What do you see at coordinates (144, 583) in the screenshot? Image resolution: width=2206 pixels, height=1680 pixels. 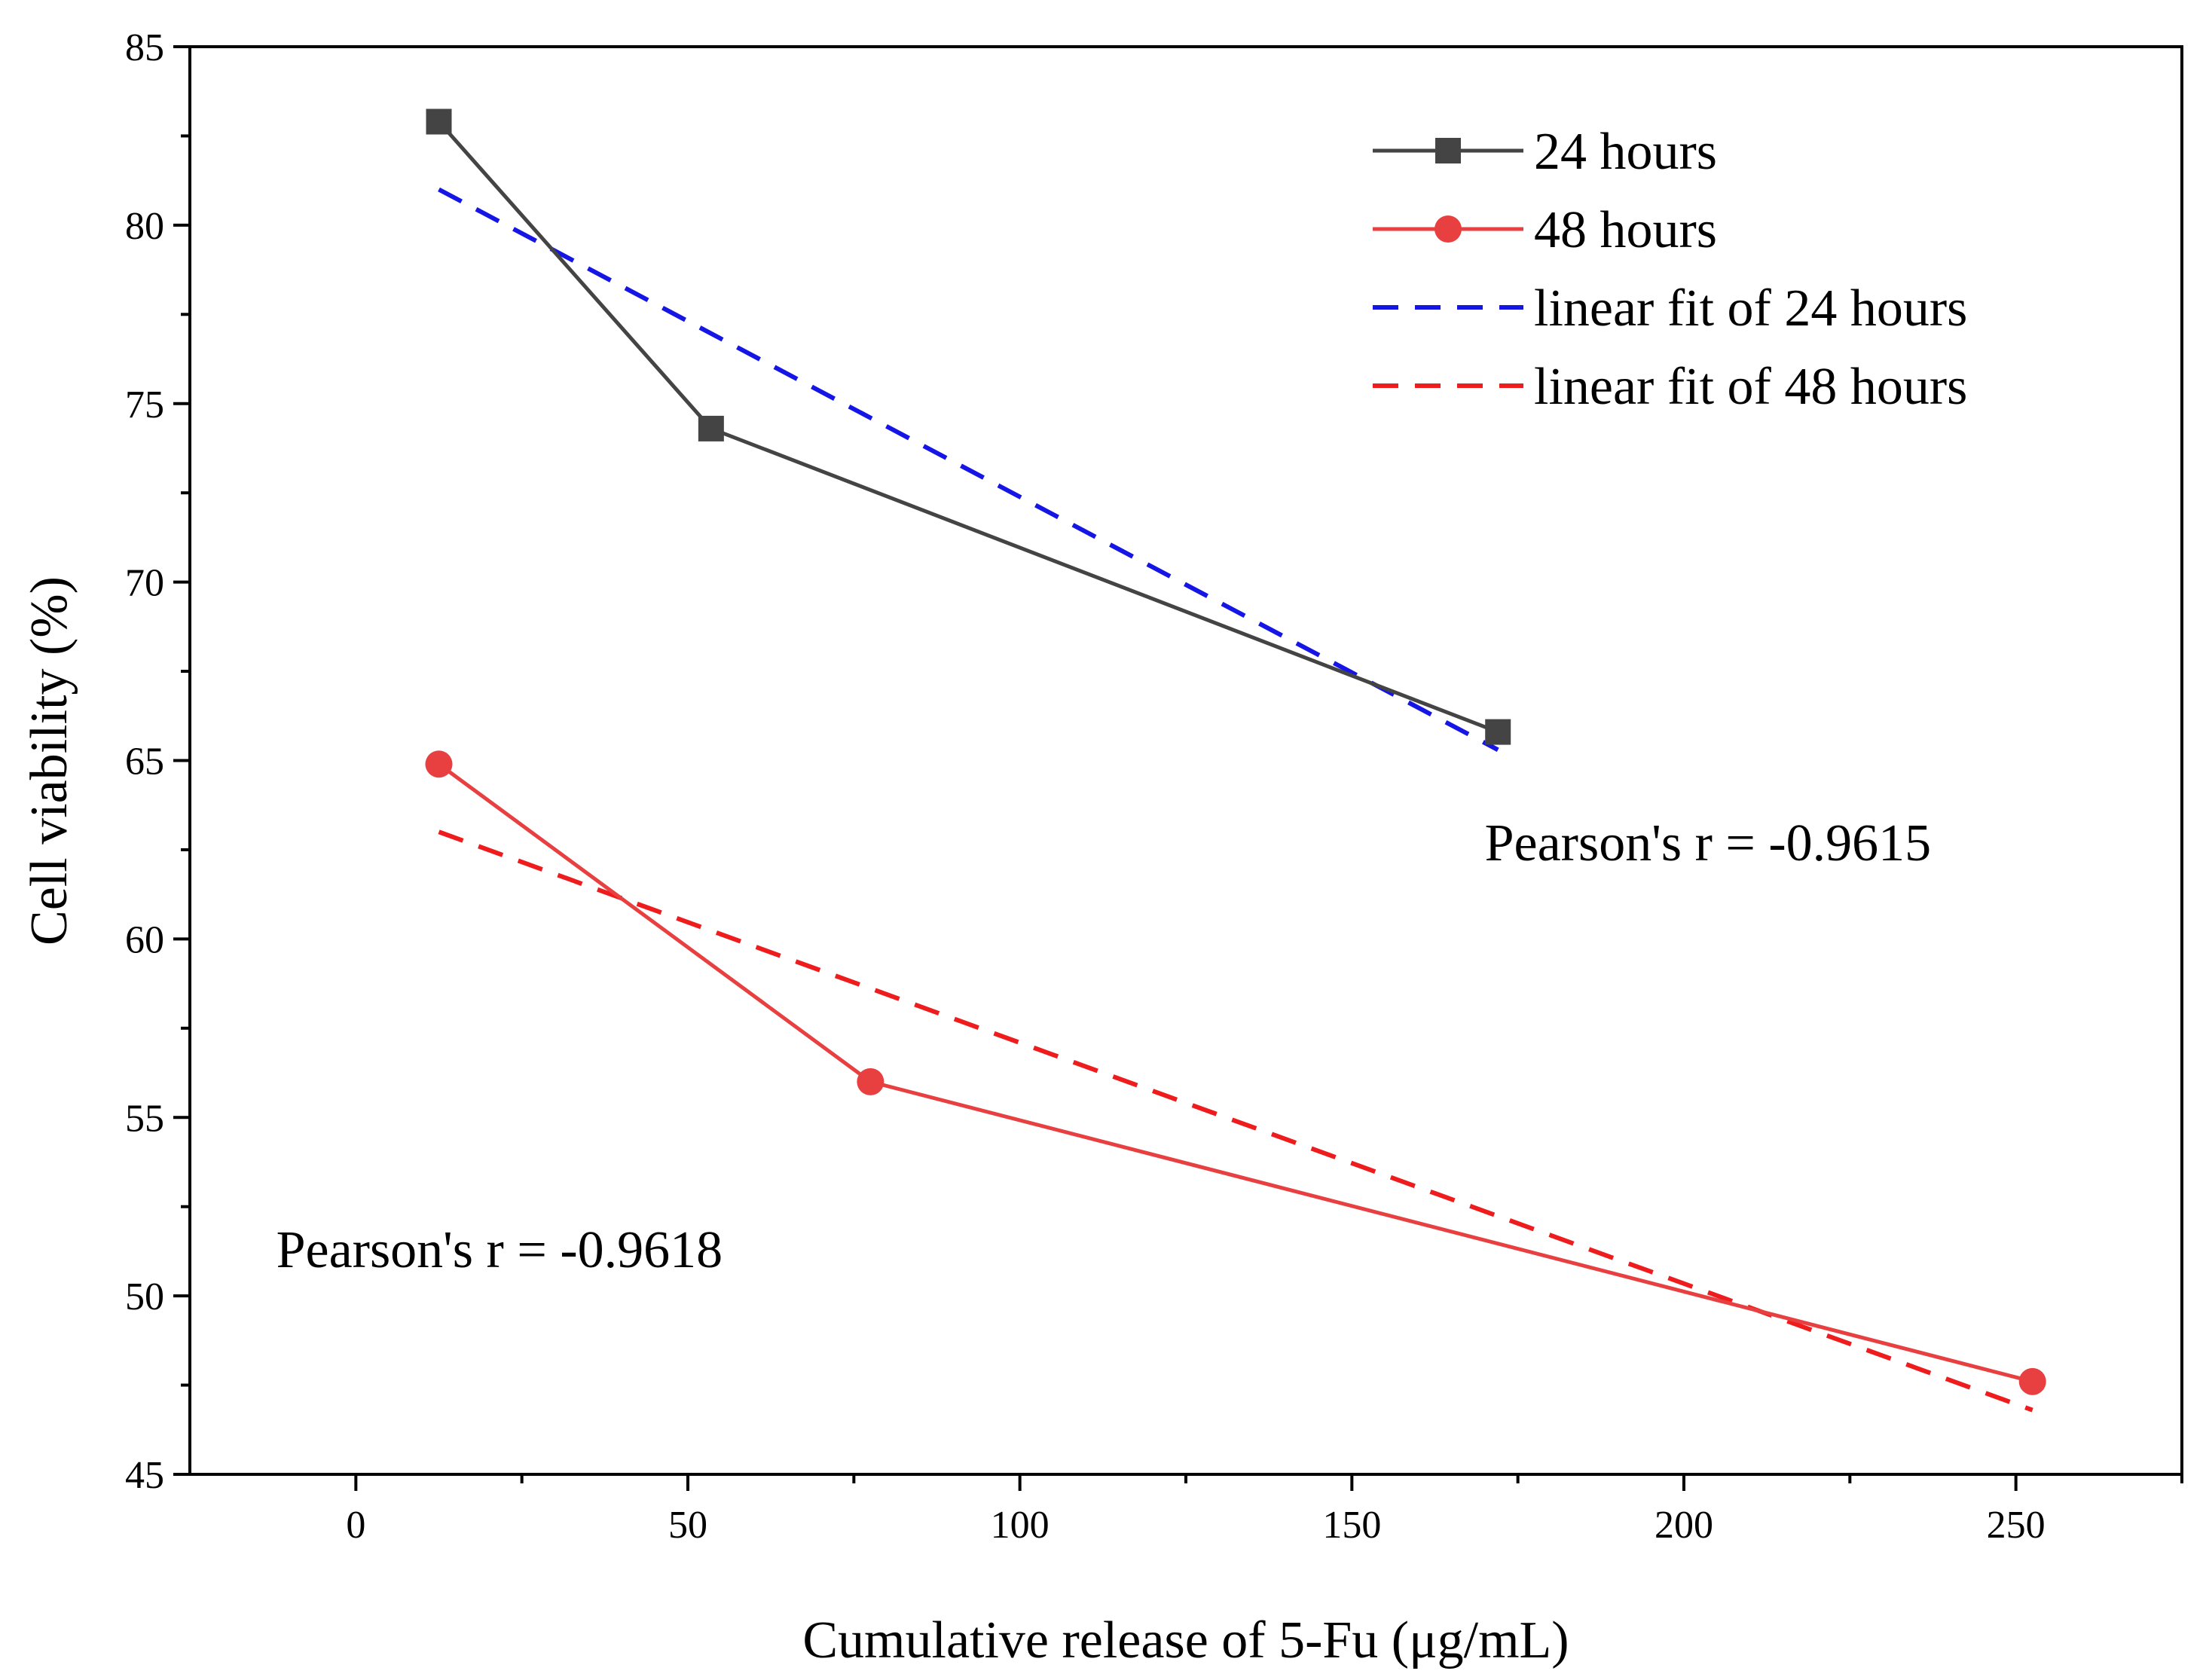 I see `y-tick-label-70: 70` at bounding box center [144, 583].